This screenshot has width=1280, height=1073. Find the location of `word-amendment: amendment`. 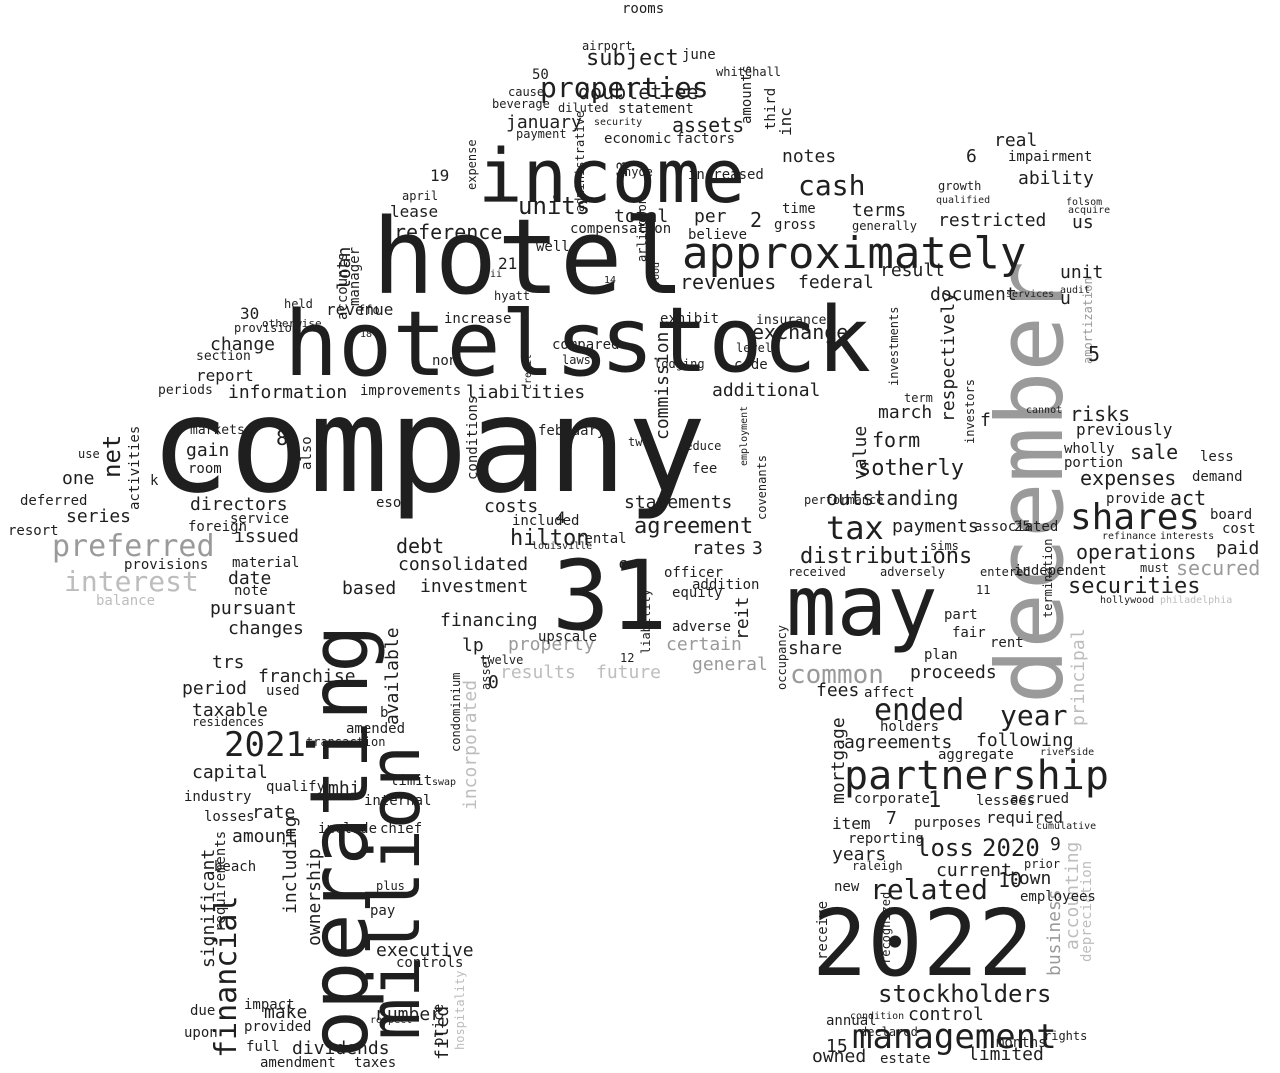

word-amendment: amendment is located at coordinates (298, 1063).